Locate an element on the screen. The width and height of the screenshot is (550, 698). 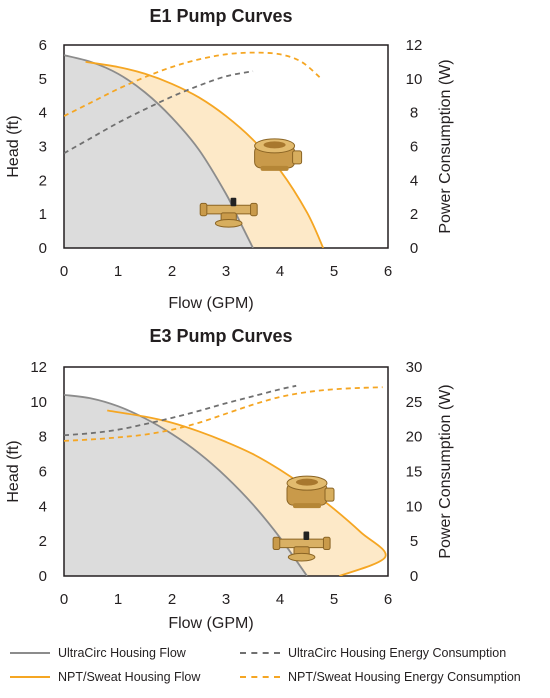
y2-tick-label: 15 is located at coordinates (414, 472).